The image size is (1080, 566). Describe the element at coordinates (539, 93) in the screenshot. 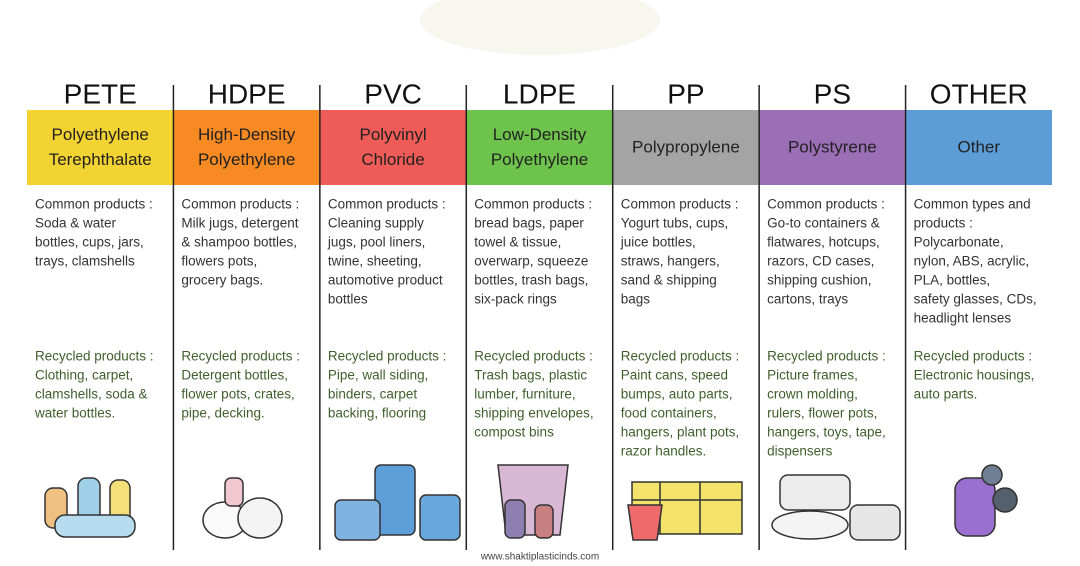

I see `plastic-code: LDPE` at that location.